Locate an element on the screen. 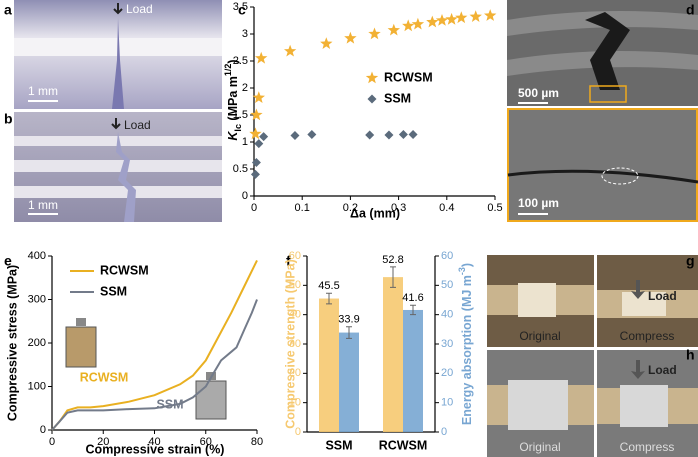  y-tick-label: 3.5 is located at coordinates (240, 7).